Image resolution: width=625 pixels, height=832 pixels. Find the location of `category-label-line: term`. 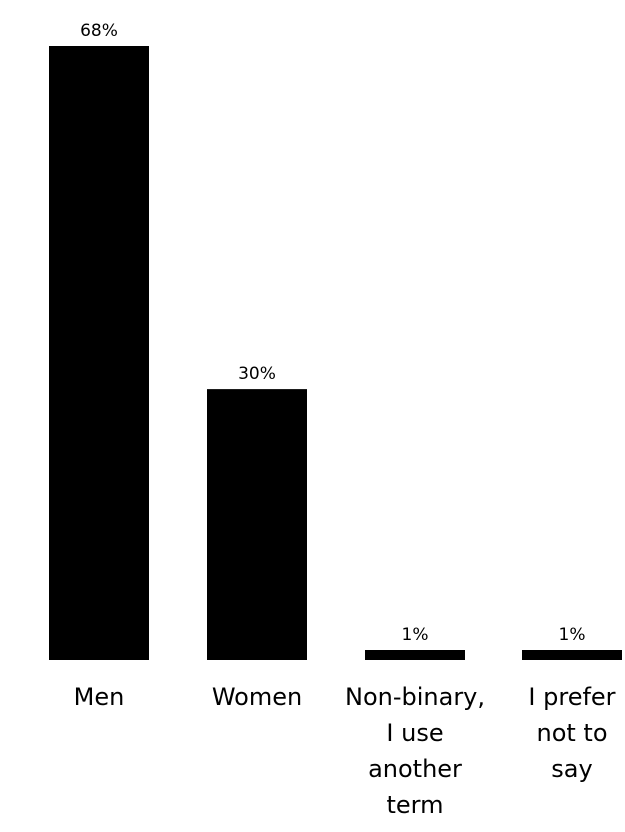

category-label-line: term is located at coordinates (415, 805).